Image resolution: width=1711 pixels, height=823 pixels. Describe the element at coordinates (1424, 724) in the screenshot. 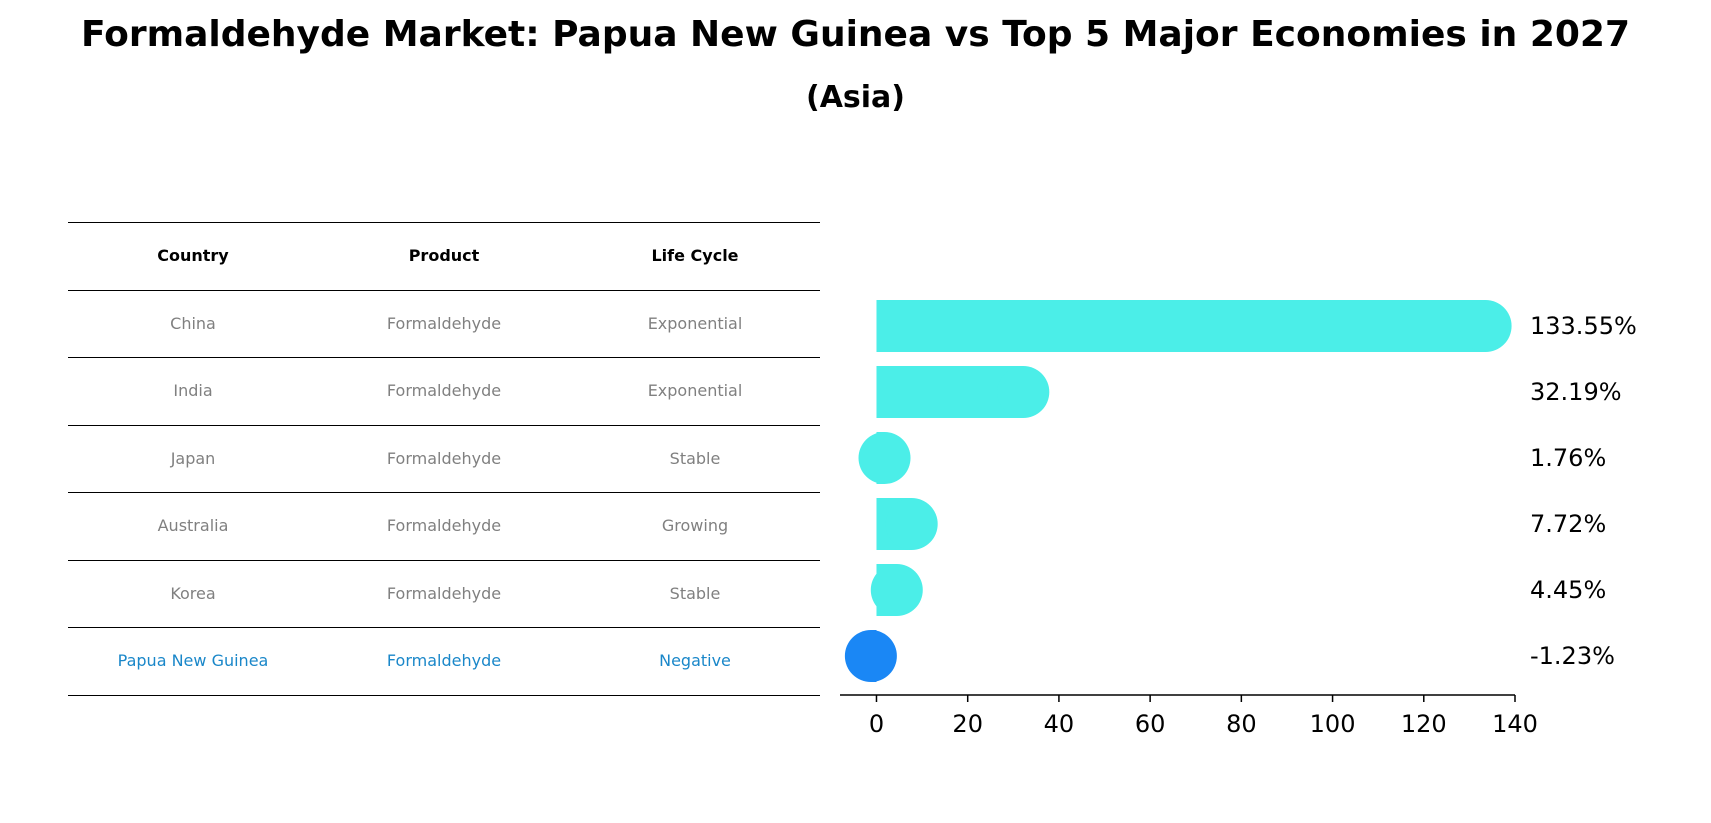

I see `x-tick-label: 120` at that location.